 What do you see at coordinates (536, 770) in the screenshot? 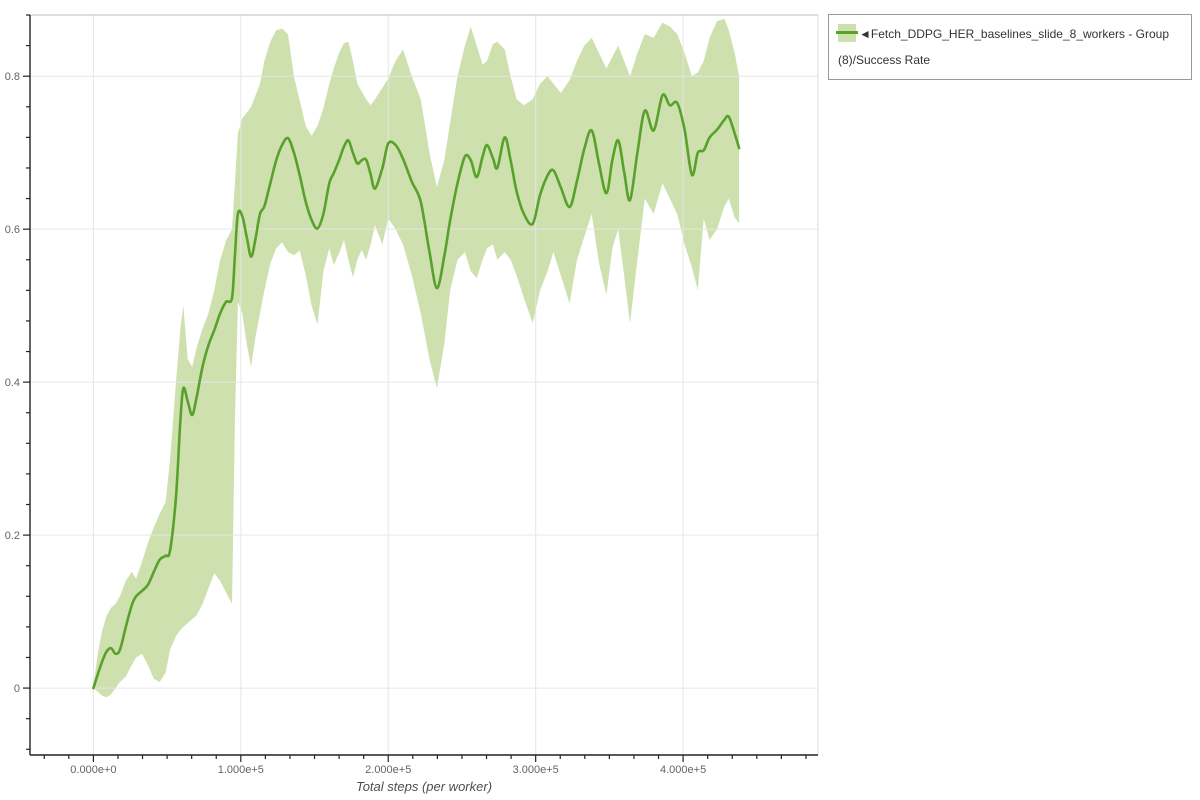
I see `x-tick-label: 3.000e+5` at bounding box center [536, 770].